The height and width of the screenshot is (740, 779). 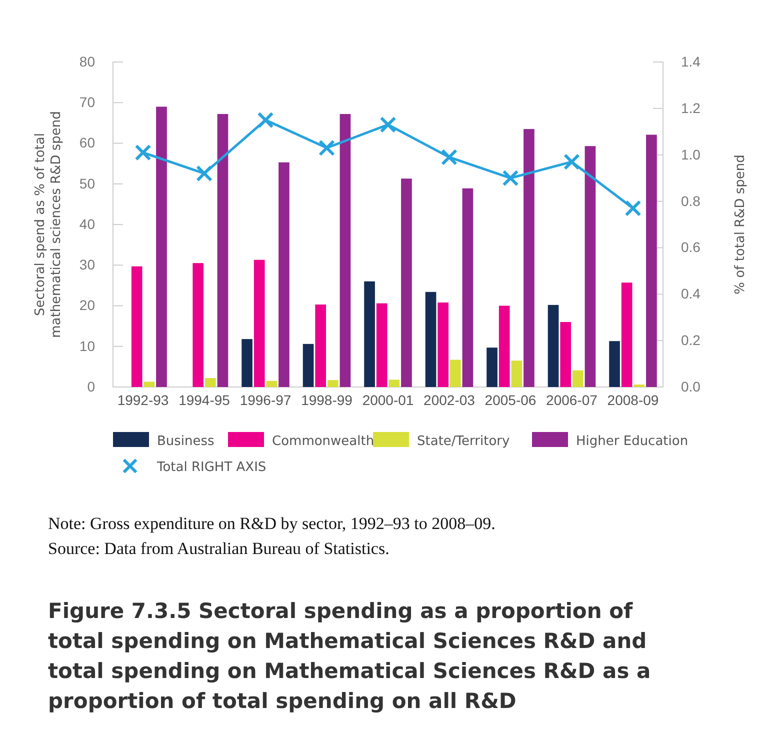 I want to click on x-tick-label: 1998-99, so click(x=327, y=400).